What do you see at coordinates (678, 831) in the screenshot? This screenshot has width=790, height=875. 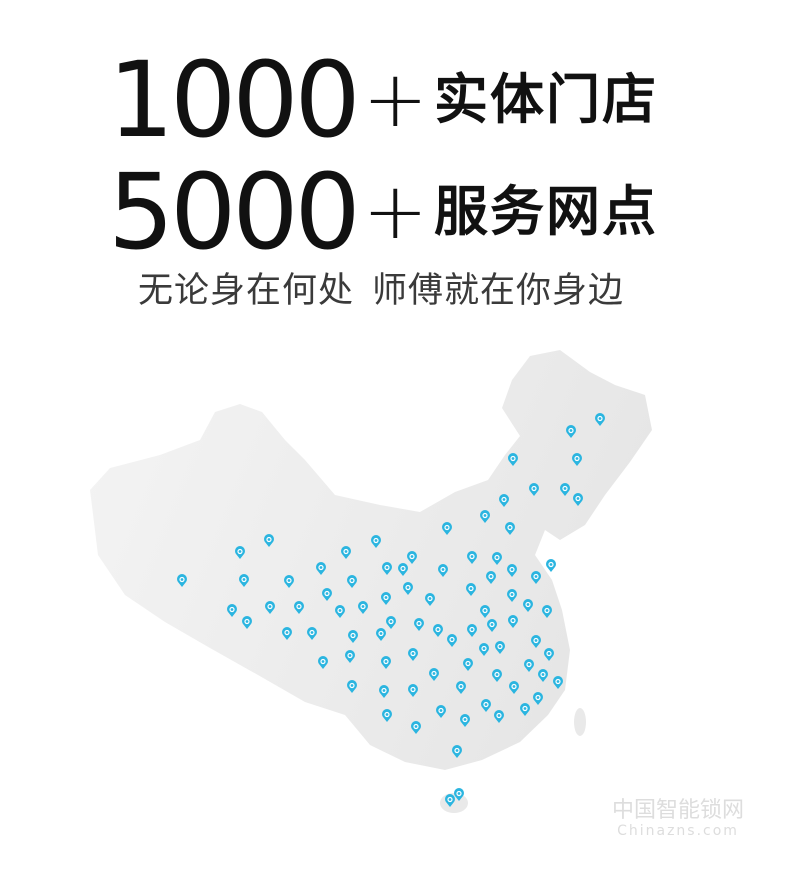 I see `watermark-en: Chinazns.com` at bounding box center [678, 831].